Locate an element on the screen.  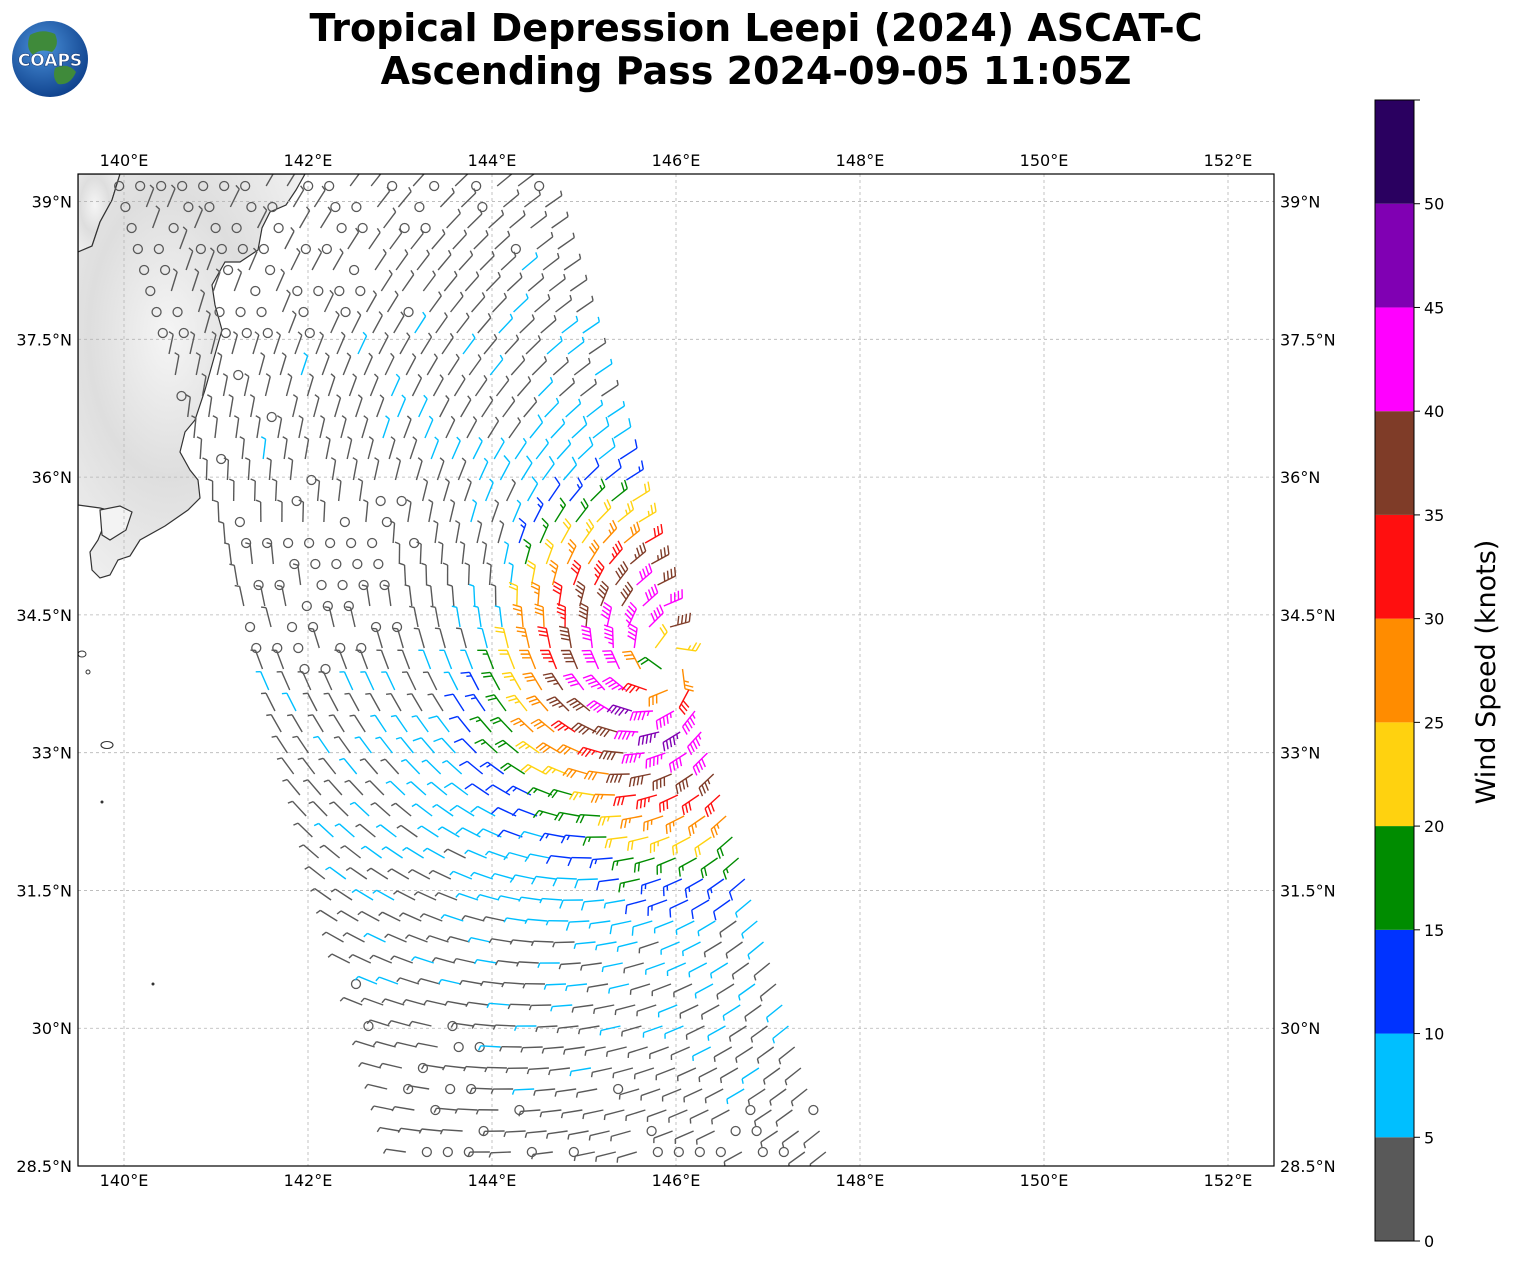
island is located at coordinates (107, 745).